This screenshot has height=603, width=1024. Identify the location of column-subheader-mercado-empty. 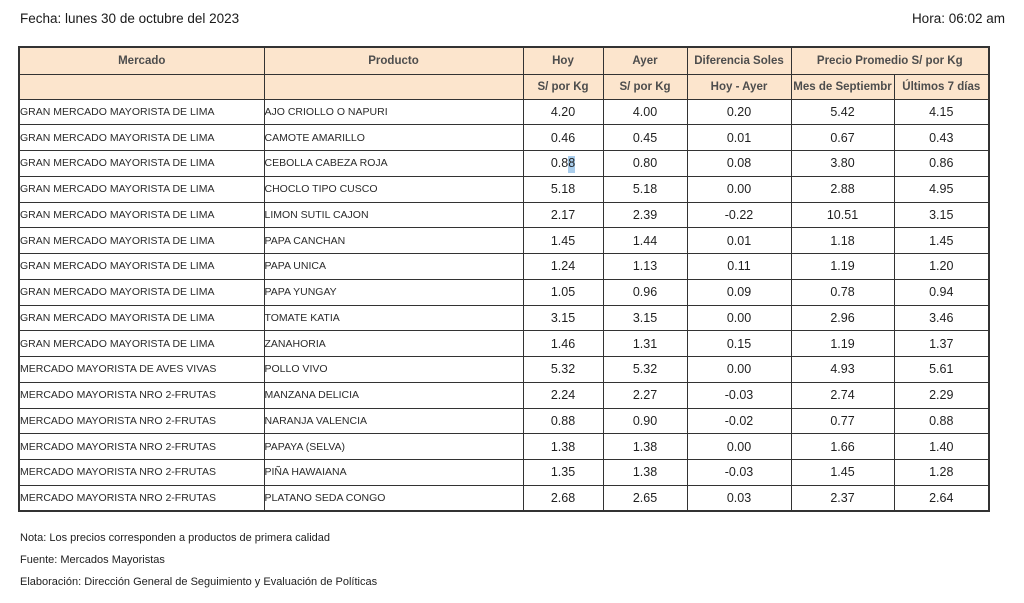
(141, 86).